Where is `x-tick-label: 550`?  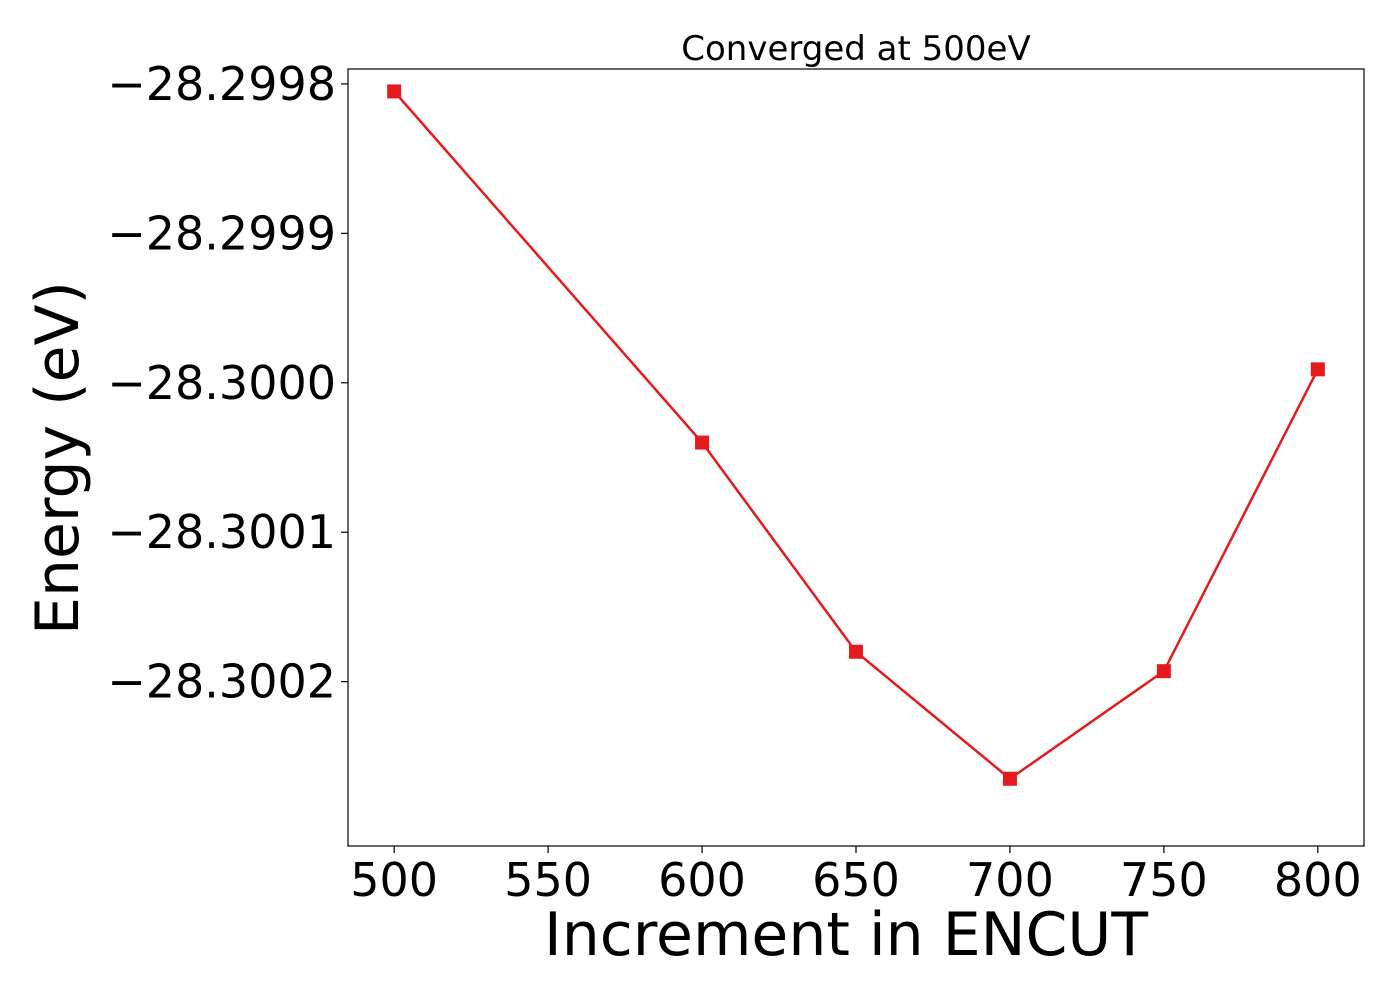
x-tick-label: 550 is located at coordinates (548, 880).